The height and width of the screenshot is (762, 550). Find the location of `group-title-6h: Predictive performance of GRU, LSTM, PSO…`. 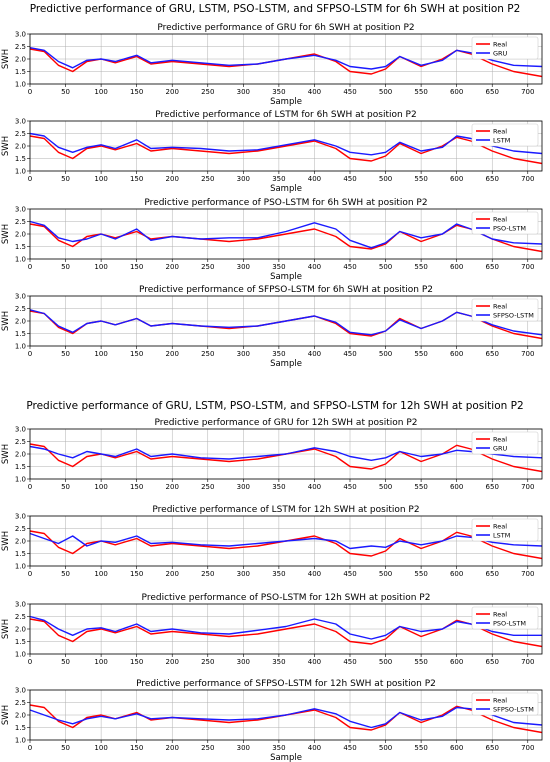

group-title-6h: Predictive performance of GRU, LSTM, PSO… is located at coordinates (275, 9).